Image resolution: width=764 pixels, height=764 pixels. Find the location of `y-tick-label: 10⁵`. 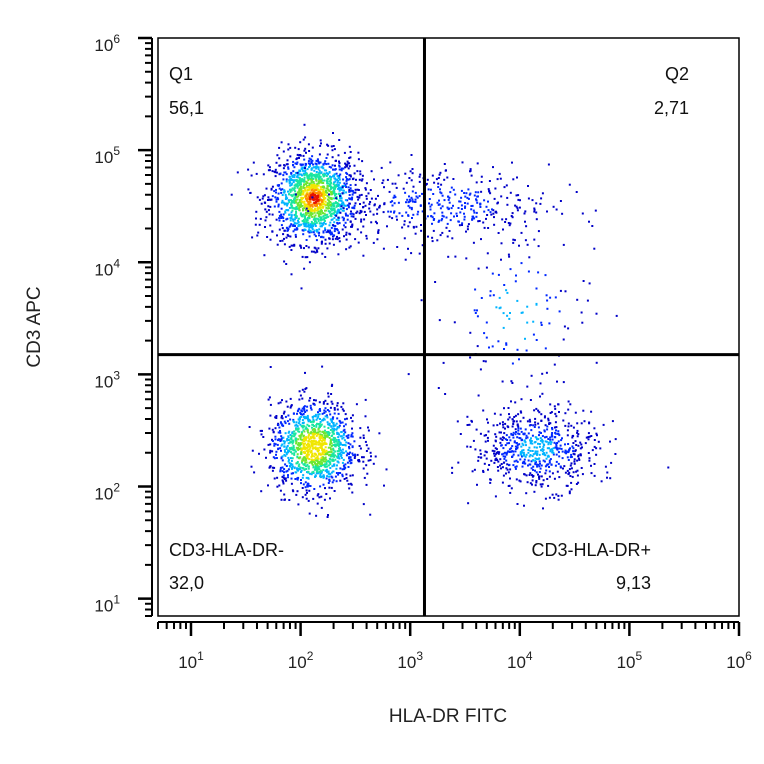

y-tick-label: 10⁵ is located at coordinates (107, 155).